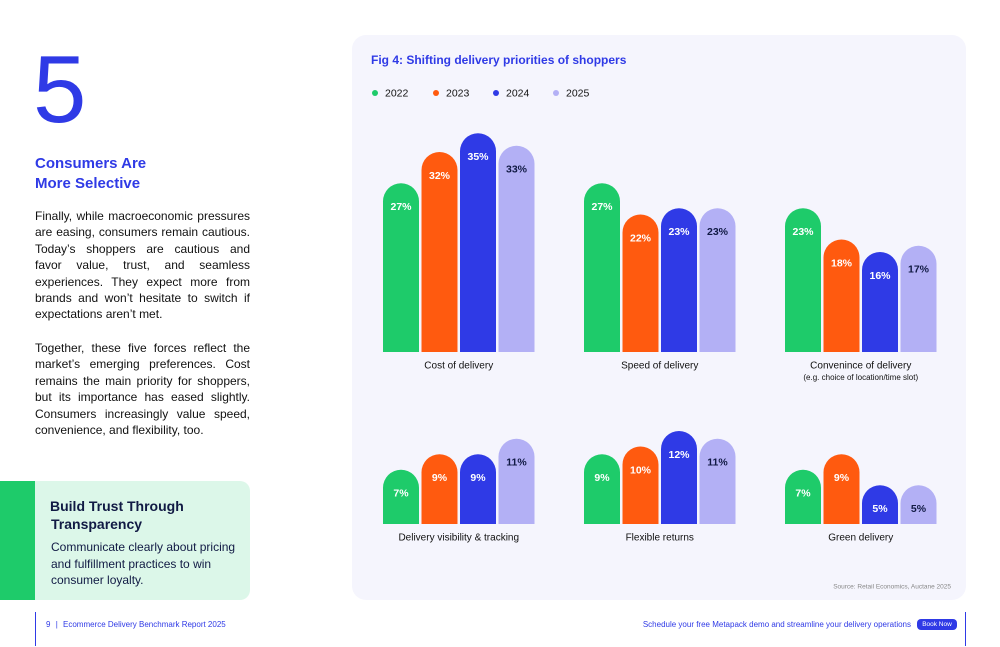 Image resolution: width=1000 pixels, height=647 pixels. Describe the element at coordinates (458, 93) in the screenshot. I see `legend-label: 2023` at that location.